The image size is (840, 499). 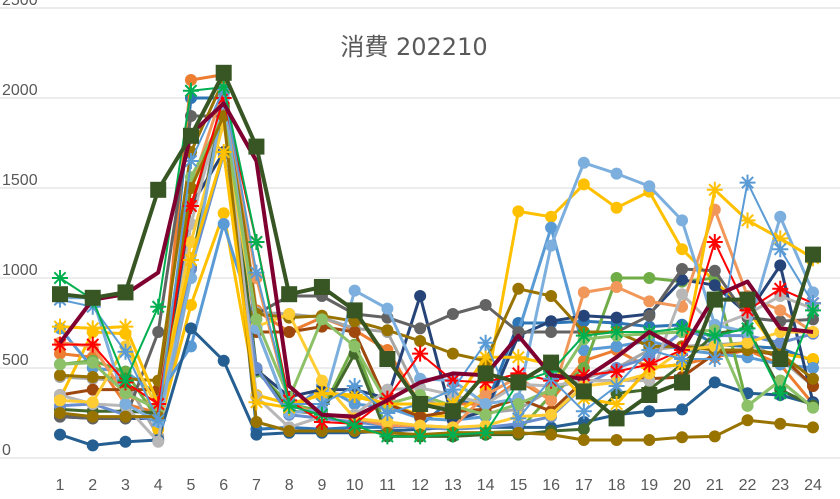 What do you see at coordinates (387, 485) in the screenshot?
I see `x-tick-label: 11` at bounding box center [387, 485].